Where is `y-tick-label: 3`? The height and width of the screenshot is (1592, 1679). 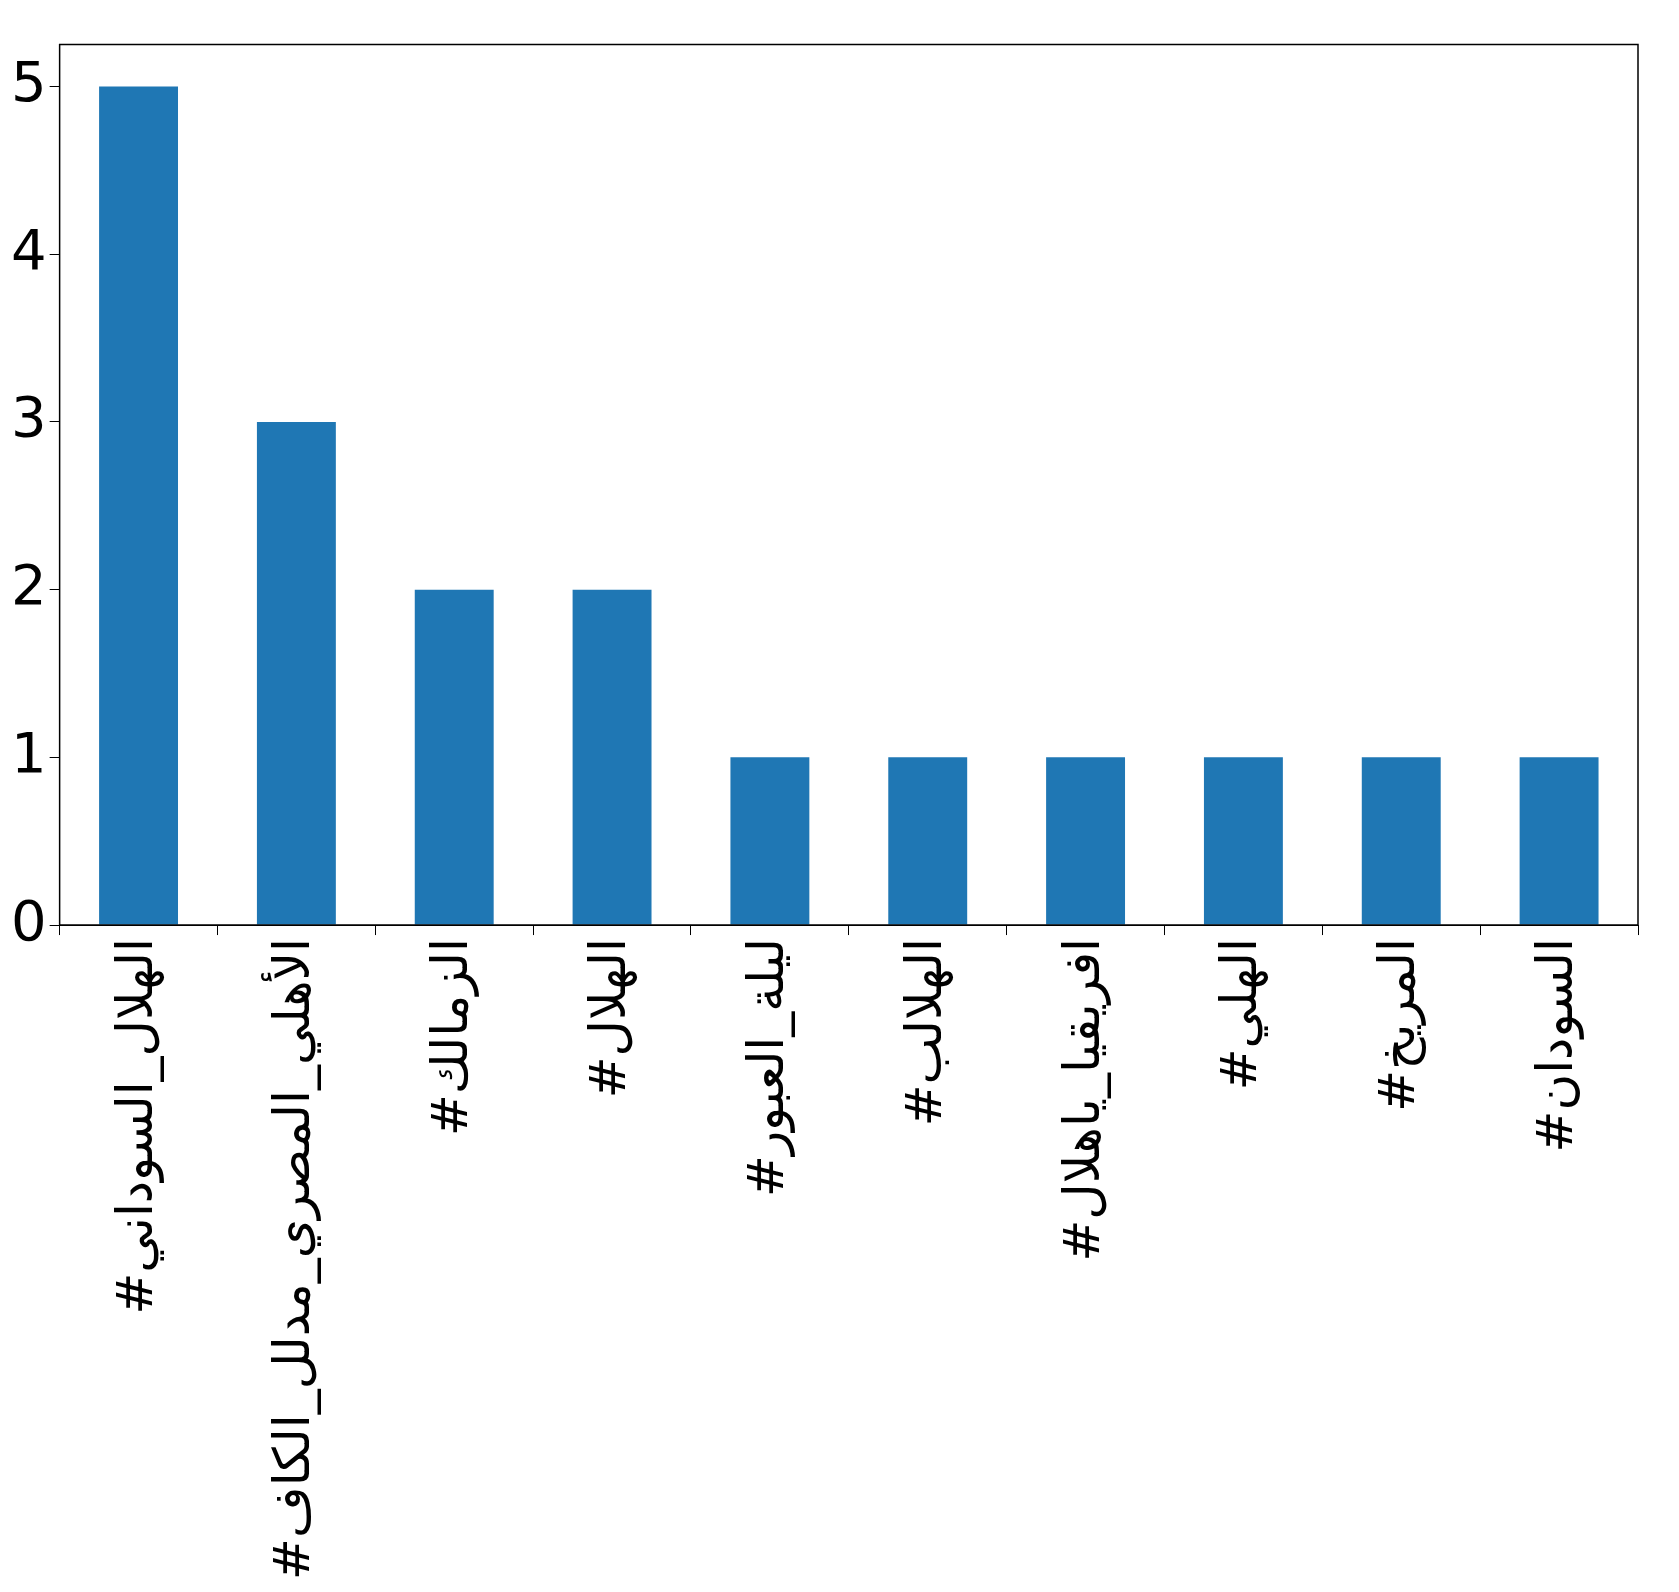 y-tick-label: 3 is located at coordinates (28, 417).